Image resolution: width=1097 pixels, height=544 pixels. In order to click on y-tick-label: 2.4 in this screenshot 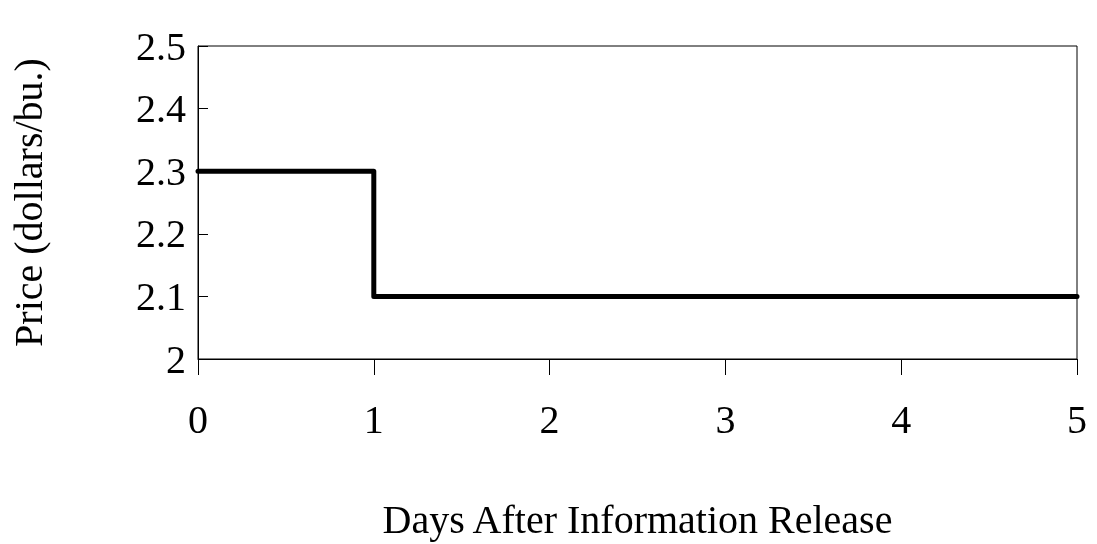, I will do `click(161, 109)`.